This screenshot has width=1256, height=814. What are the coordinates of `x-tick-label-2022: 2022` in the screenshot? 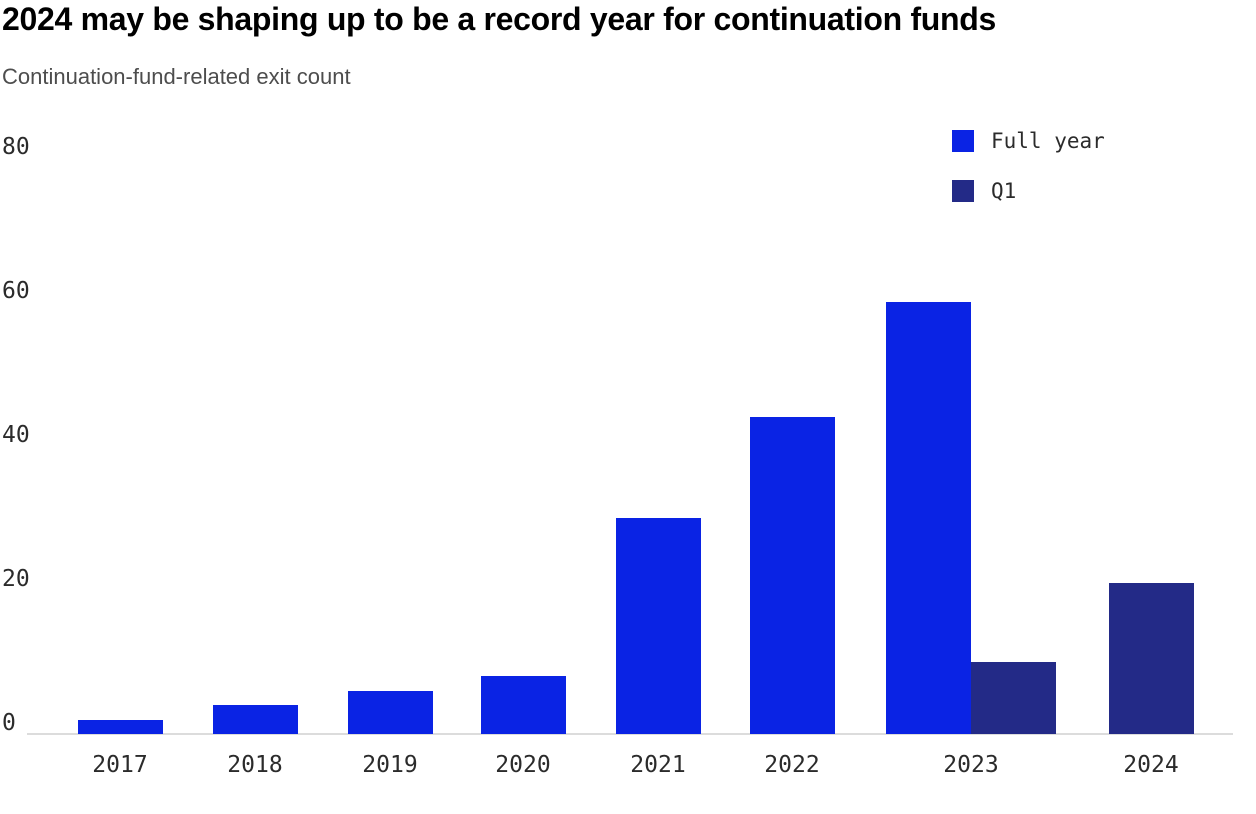 It's located at (792, 765).